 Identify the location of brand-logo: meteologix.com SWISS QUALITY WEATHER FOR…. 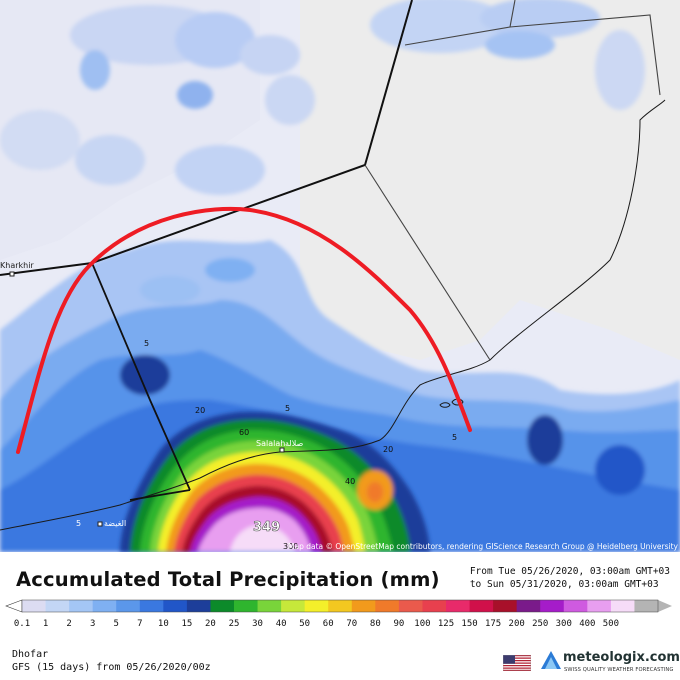
(610, 663).